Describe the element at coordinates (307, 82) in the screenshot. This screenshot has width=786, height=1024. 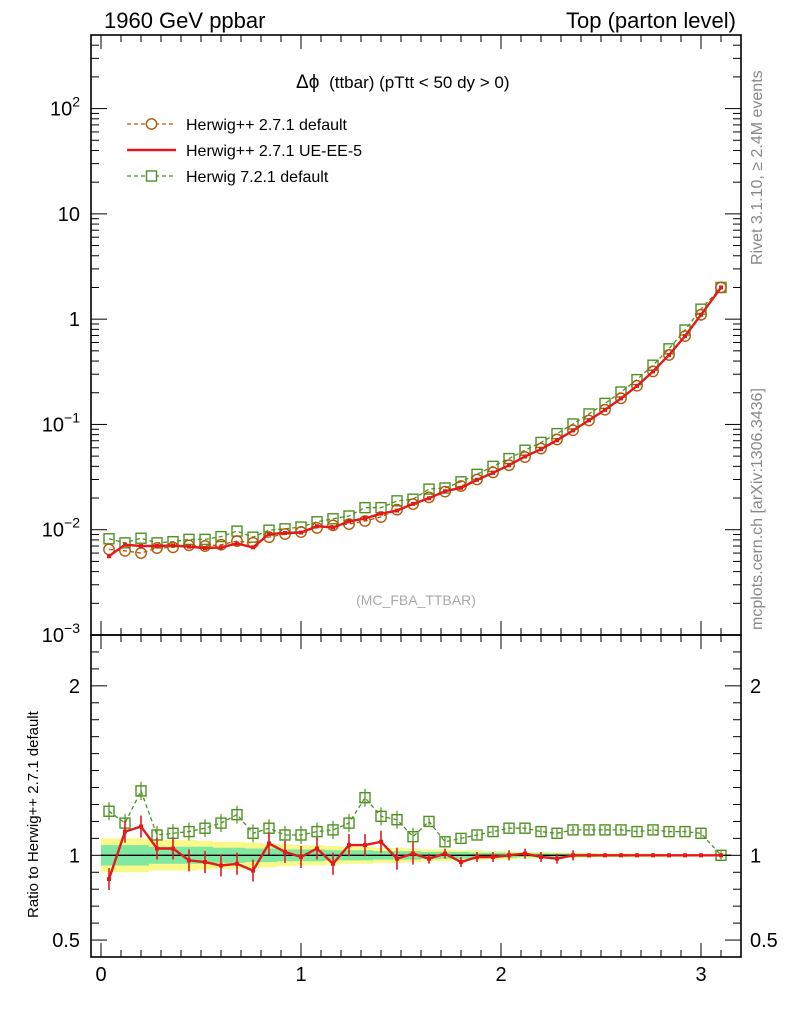
I see `plot-title-symbol: Δϕ` at that location.